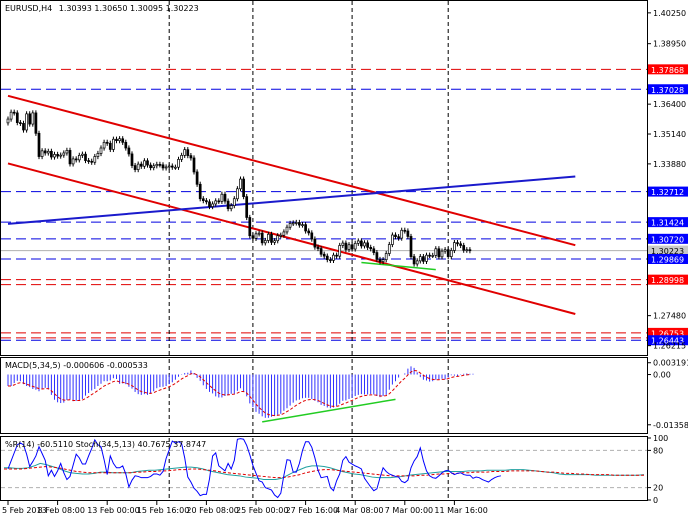 The height and width of the screenshot is (517, 688). I want to click on time-tick-label: 5 Feb 2013, so click(24, 510).